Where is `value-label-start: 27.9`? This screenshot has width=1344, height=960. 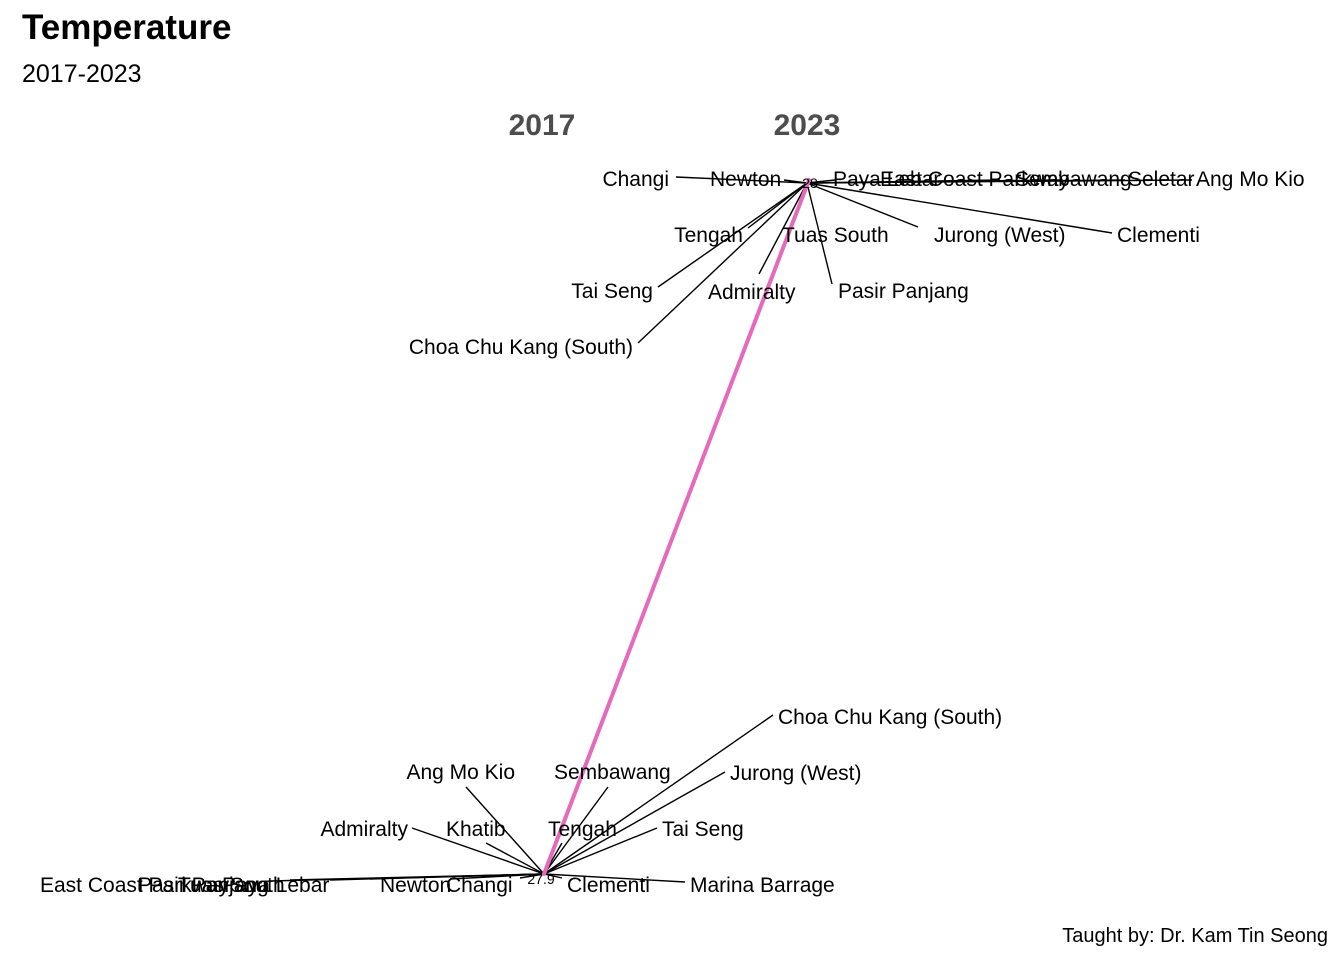
value-label-start: 27.9 is located at coordinates (540, 879).